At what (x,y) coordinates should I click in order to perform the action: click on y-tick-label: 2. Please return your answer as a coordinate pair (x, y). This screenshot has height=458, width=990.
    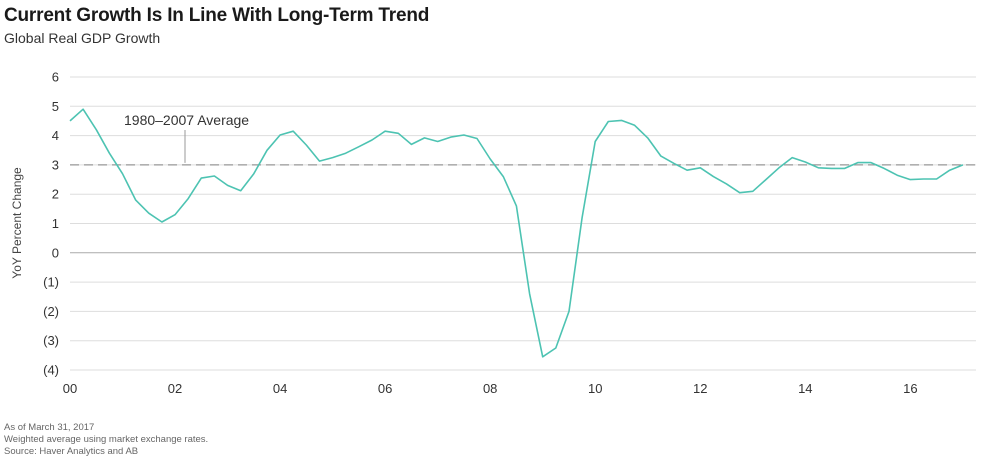
    Looking at the image, I should click on (55, 194).